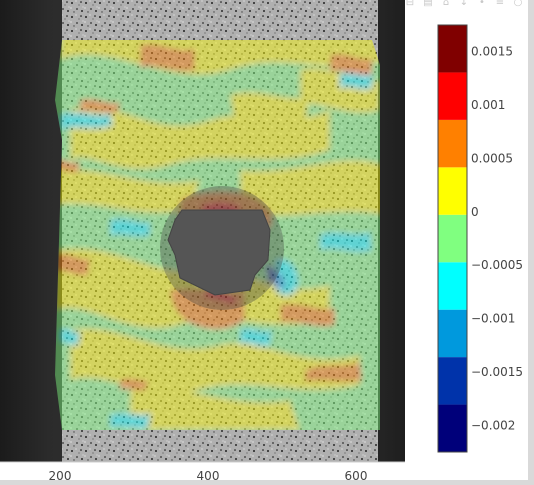 The image size is (534, 485). What do you see at coordinates (208, 476) in the screenshot?
I see `x-tick-label: 400` at bounding box center [208, 476].